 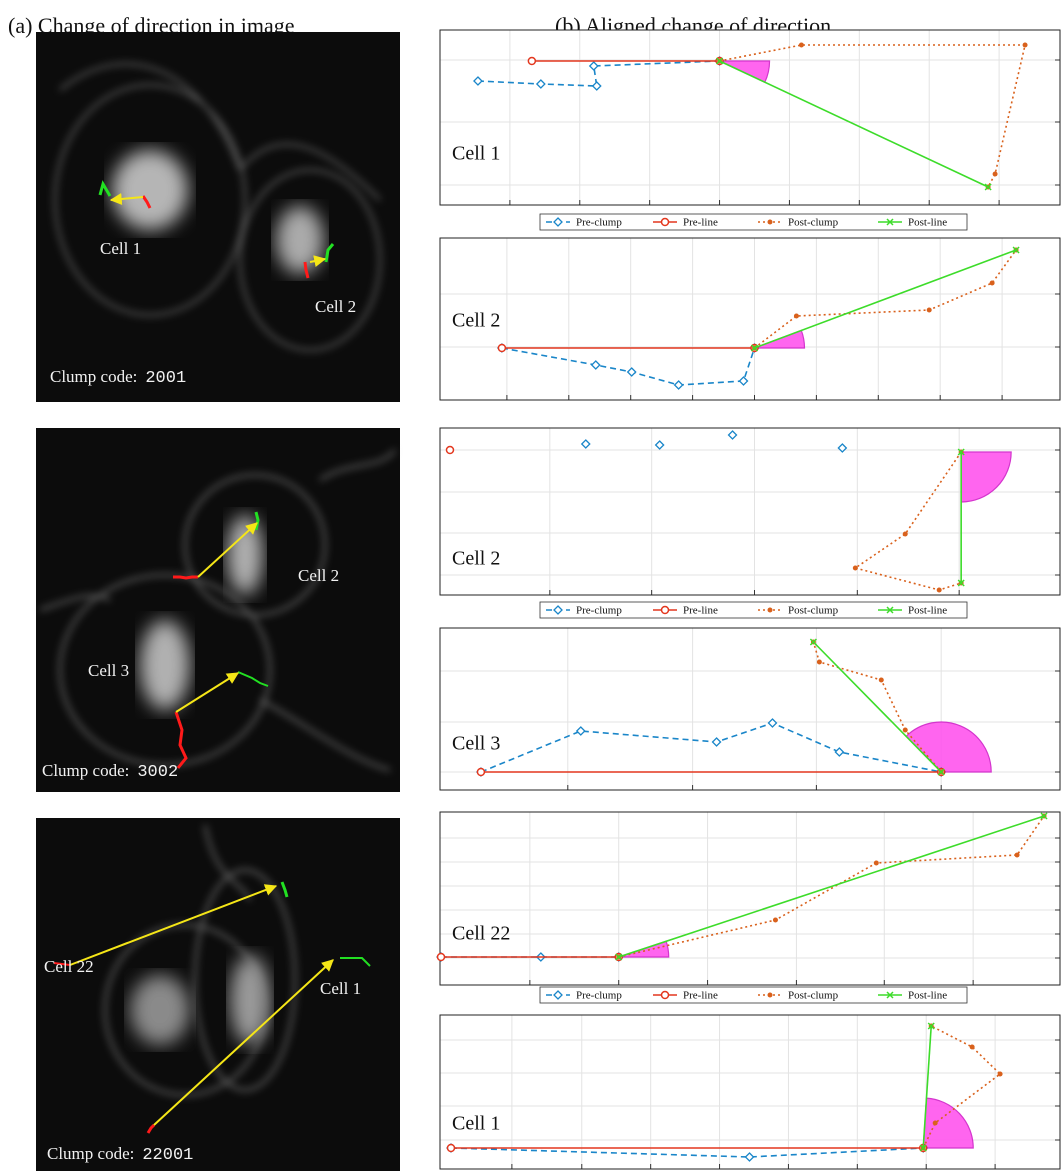 What do you see at coordinates (120, 1155) in the screenshot?
I see `clump-code: Clump code: 22001` at bounding box center [120, 1155].